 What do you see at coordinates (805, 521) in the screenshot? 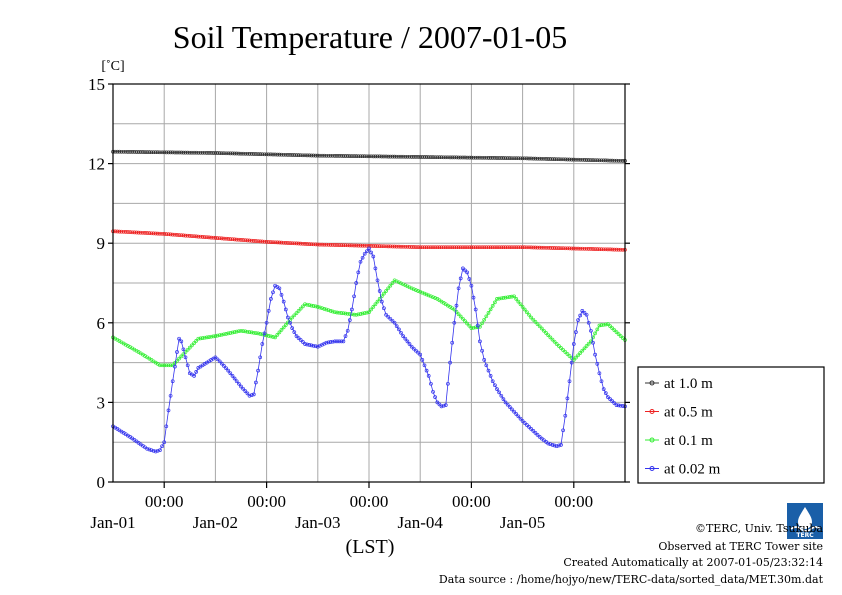
I see `terc-logo: TERC` at bounding box center [805, 521].